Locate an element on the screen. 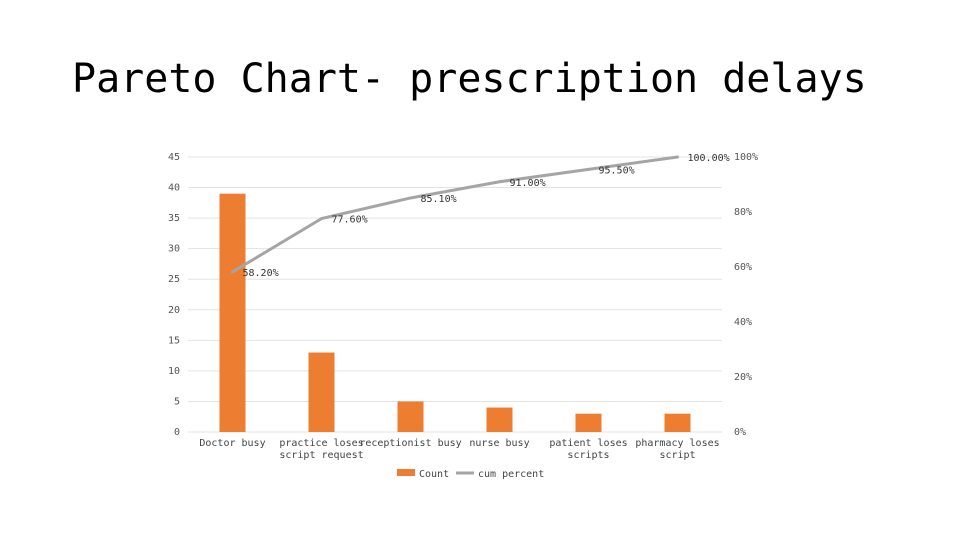  left-tick-label: 15 is located at coordinates (174, 340).